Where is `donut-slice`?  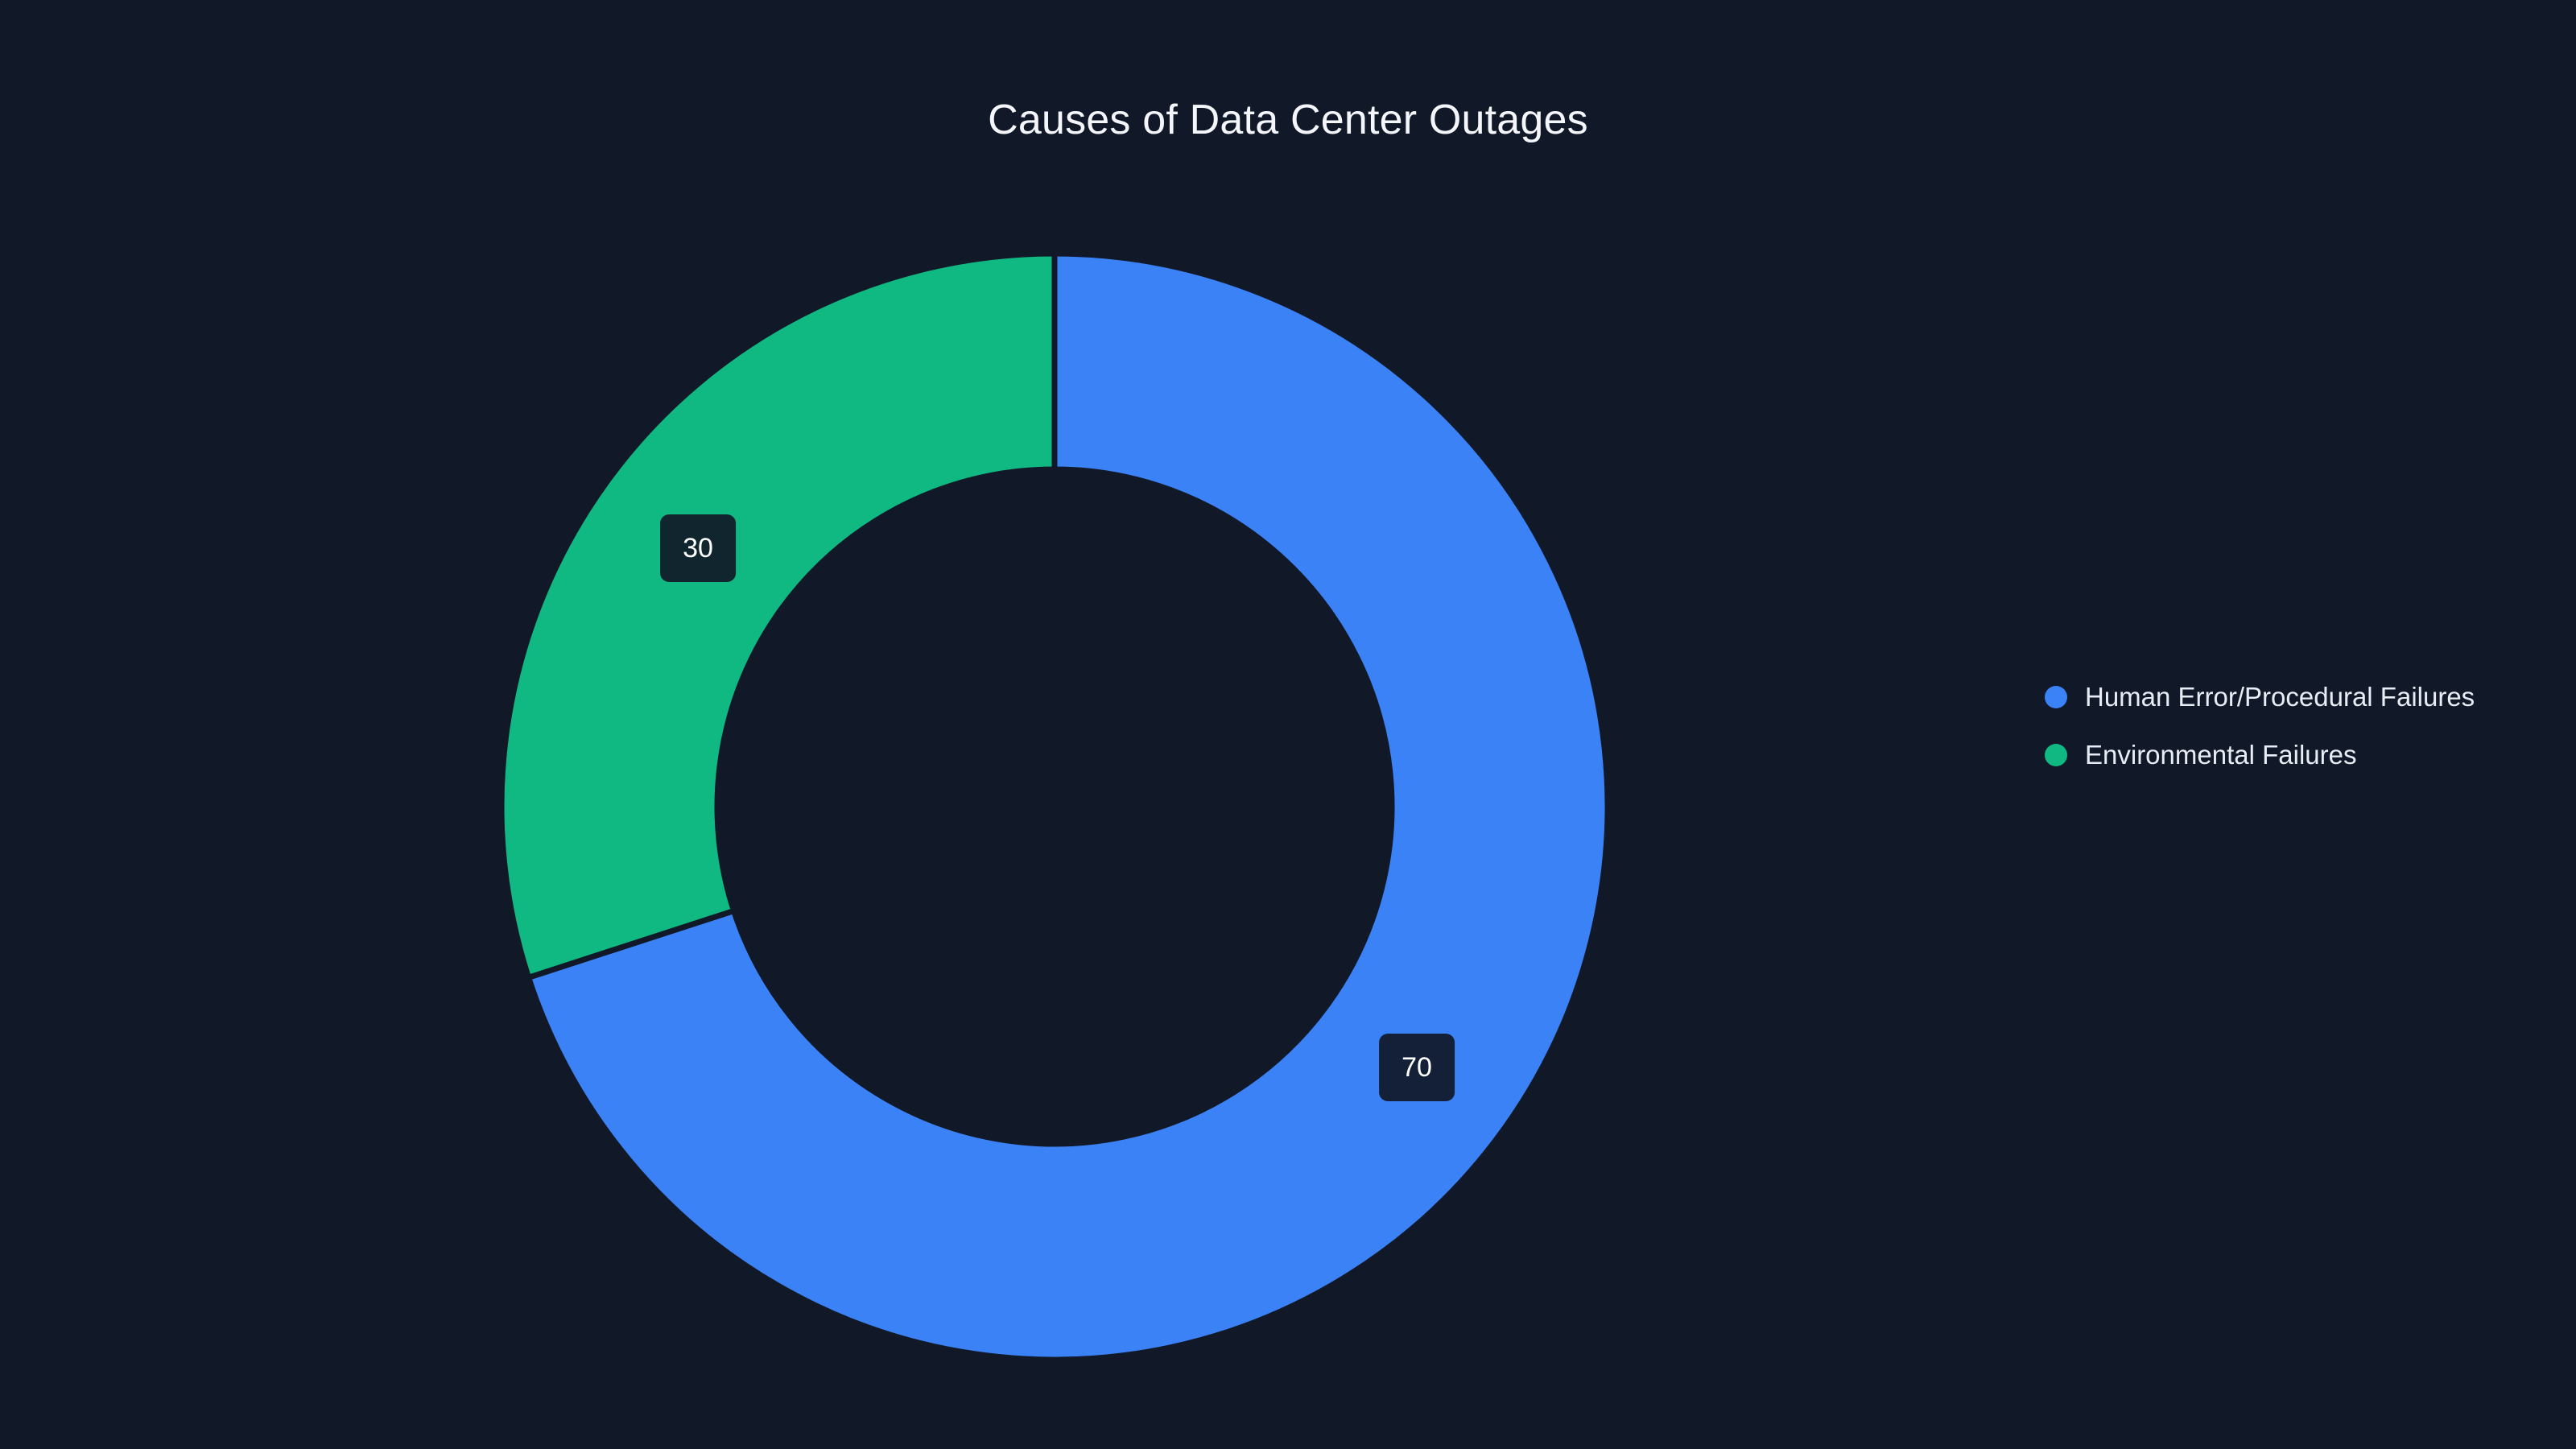 donut-slice is located at coordinates (778, 615).